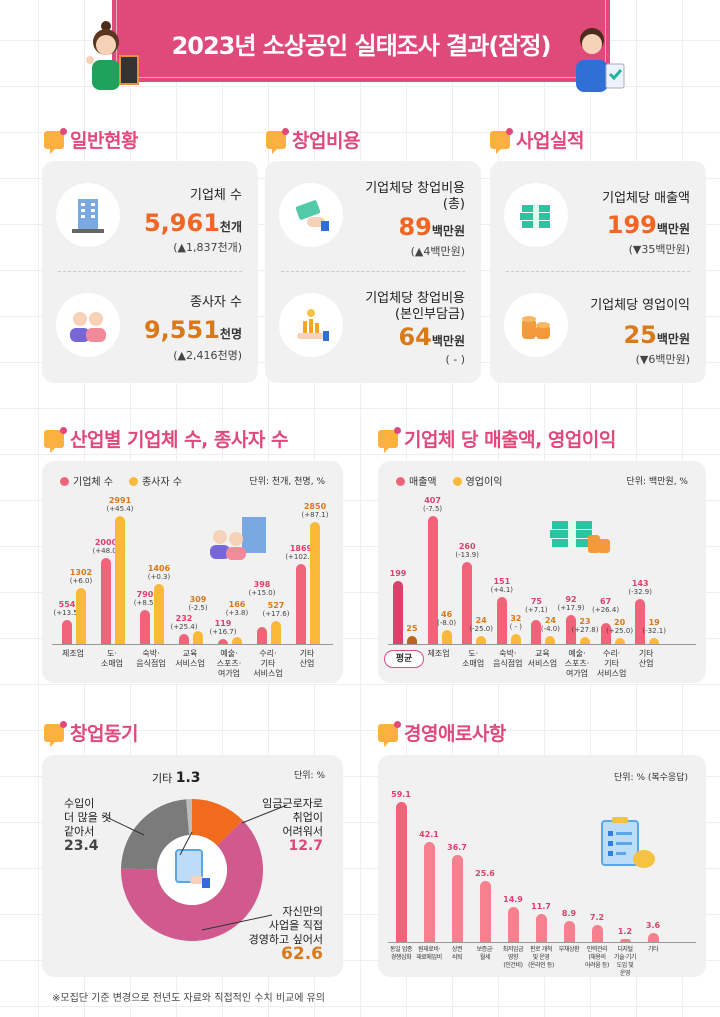  Describe the element at coordinates (640, 588) in the screenshot. I see `value-label: 143 (-32.9)` at that location.